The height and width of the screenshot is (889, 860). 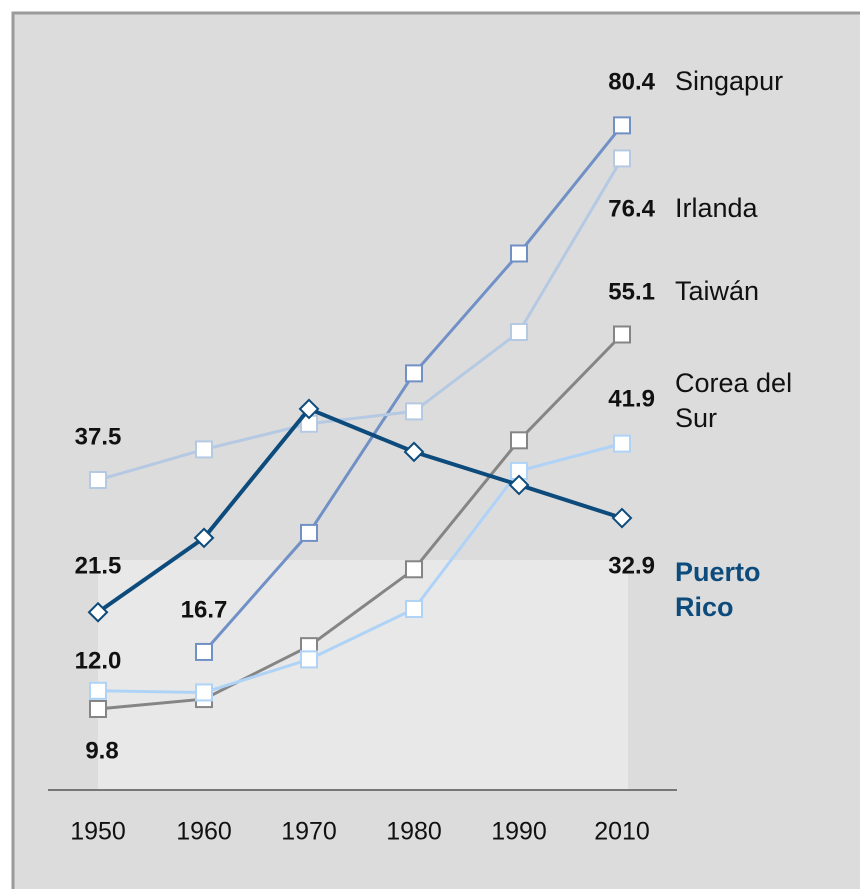 I want to click on value-label: 37.5, so click(x=98, y=436).